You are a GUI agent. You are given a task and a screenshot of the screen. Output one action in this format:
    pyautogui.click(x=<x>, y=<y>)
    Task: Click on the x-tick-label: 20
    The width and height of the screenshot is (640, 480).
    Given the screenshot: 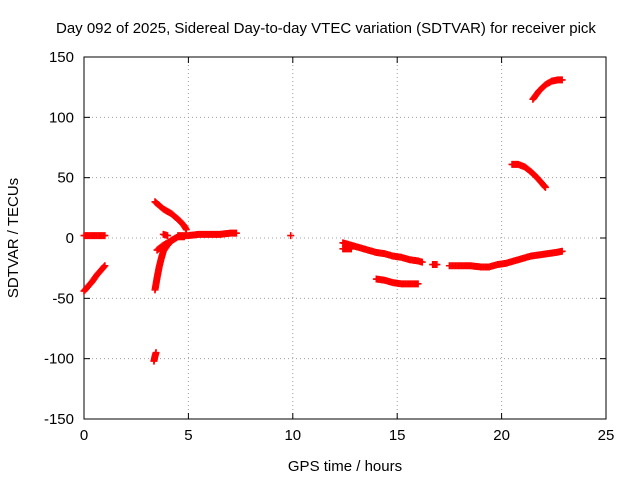 What is the action you would take?
    pyautogui.click(x=501, y=435)
    